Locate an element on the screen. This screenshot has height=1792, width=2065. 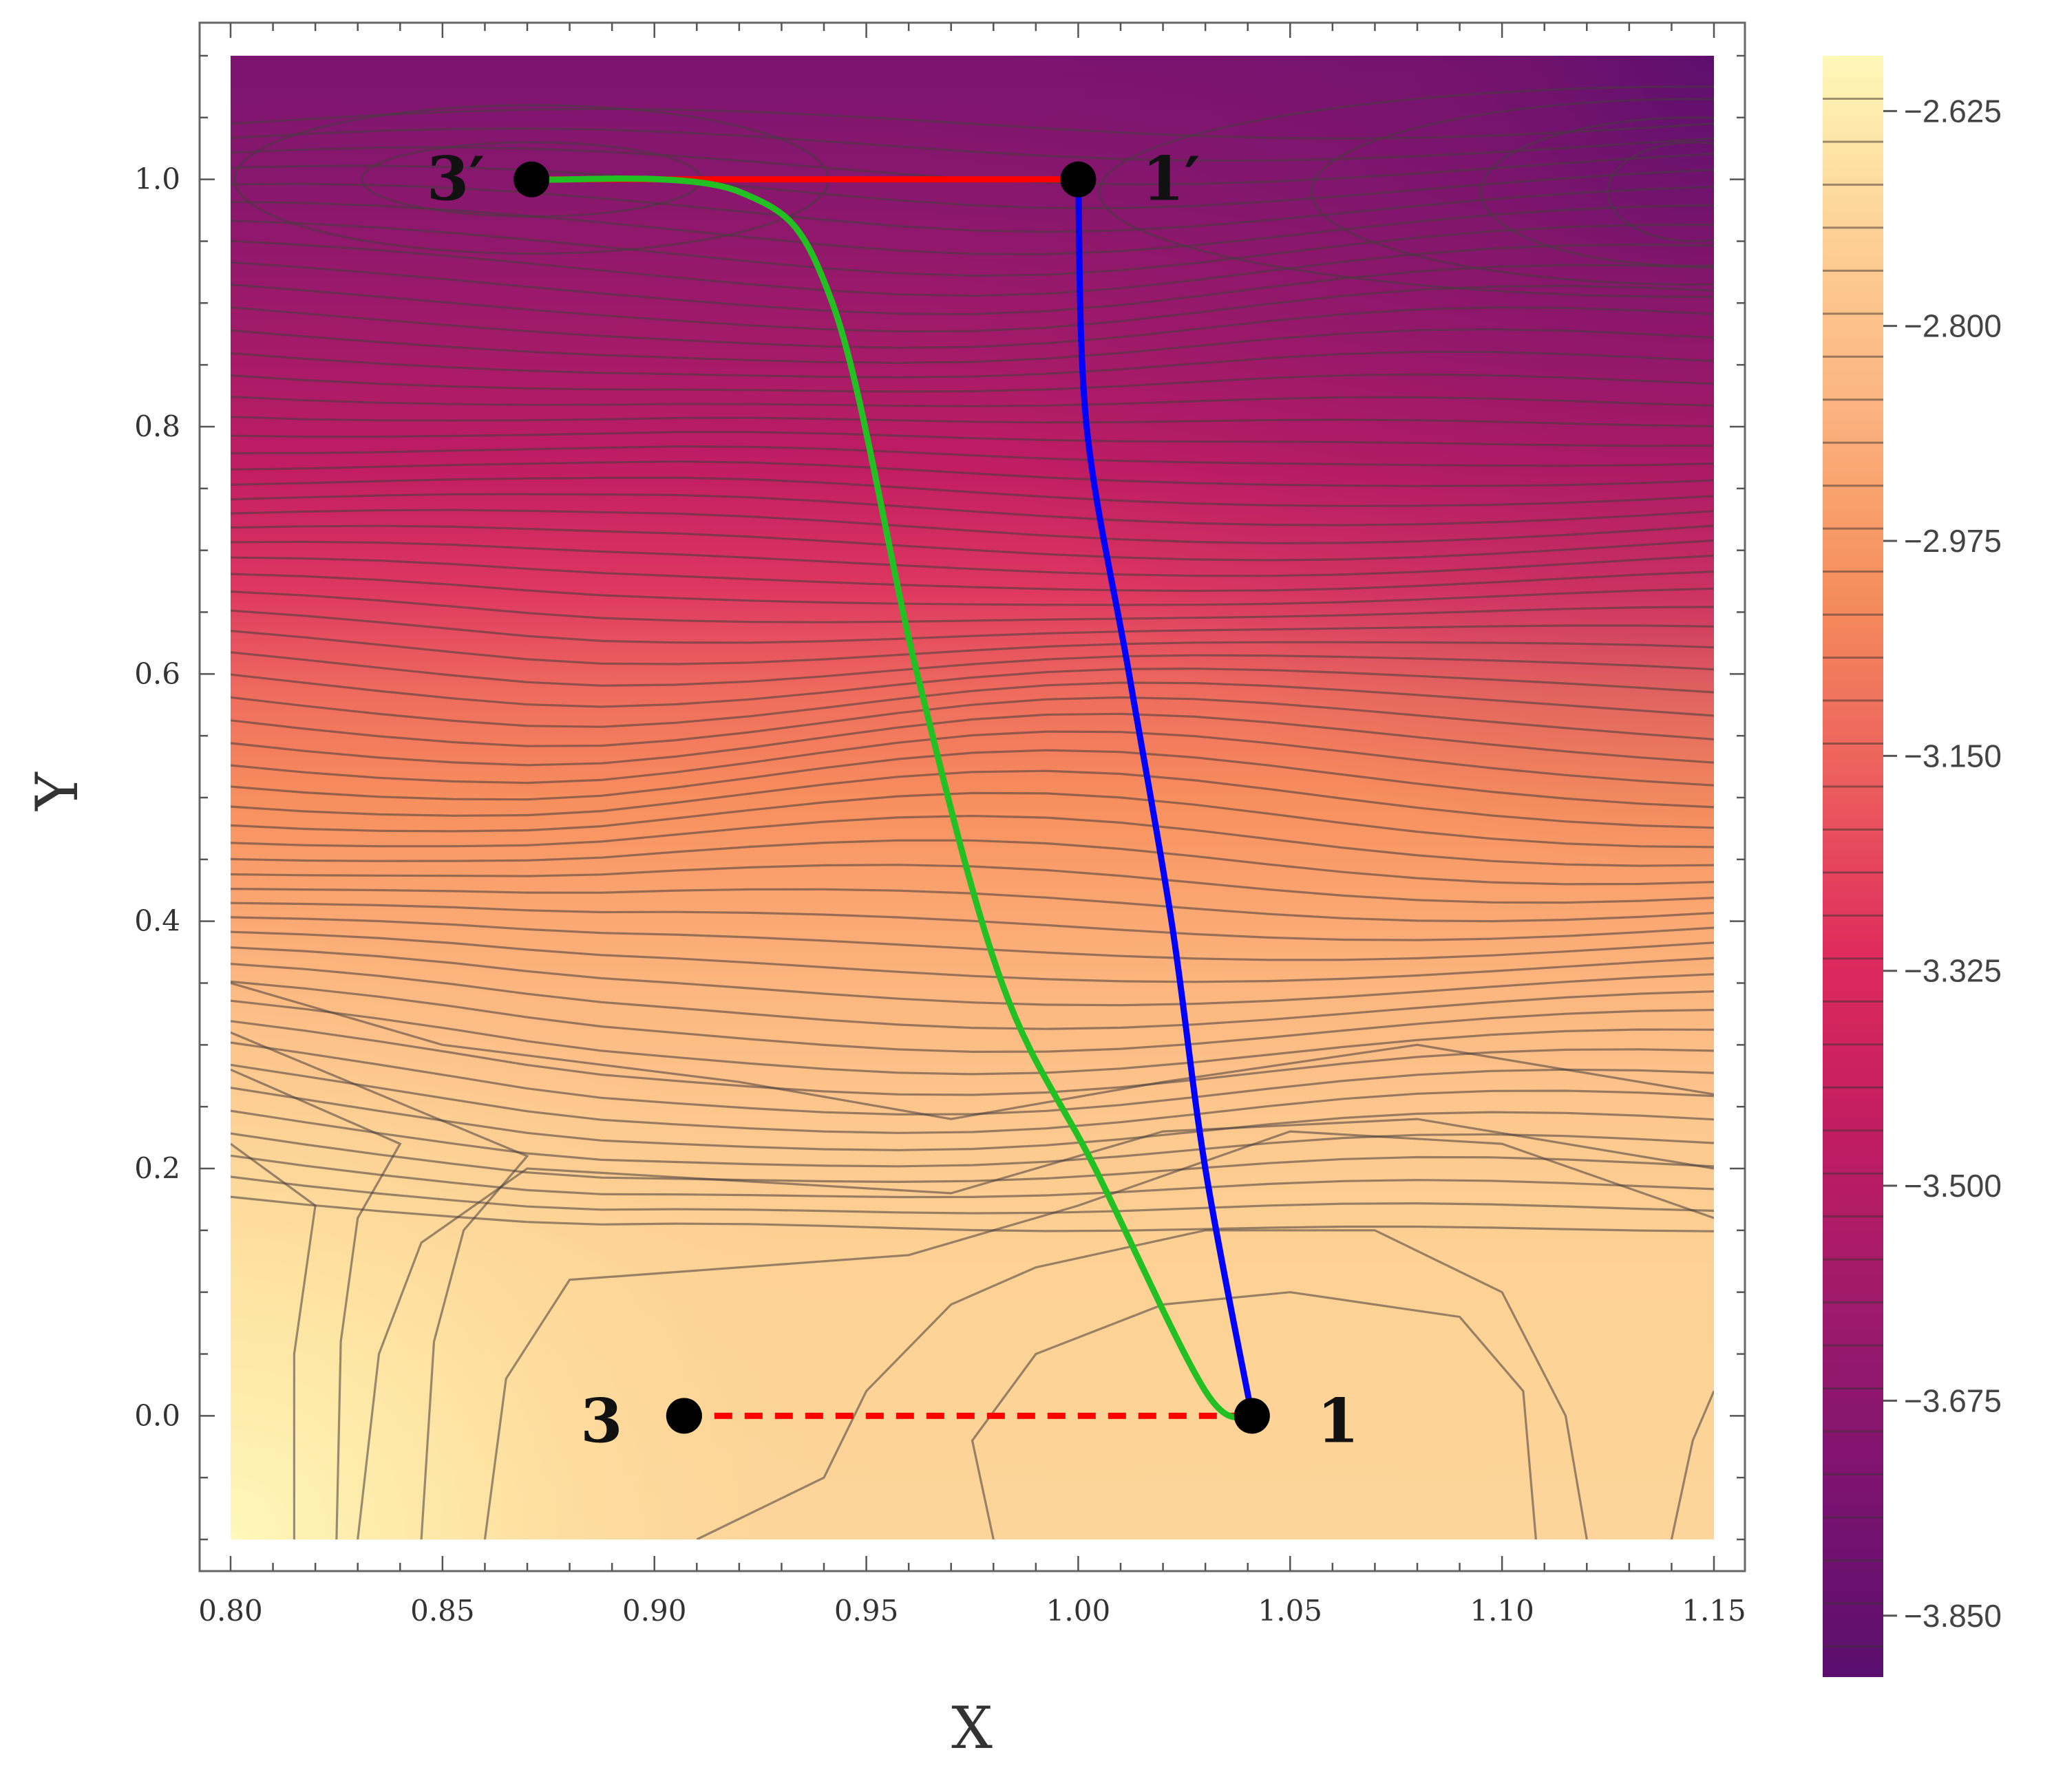
x-tick-label: 0.80 is located at coordinates (231, 1611).